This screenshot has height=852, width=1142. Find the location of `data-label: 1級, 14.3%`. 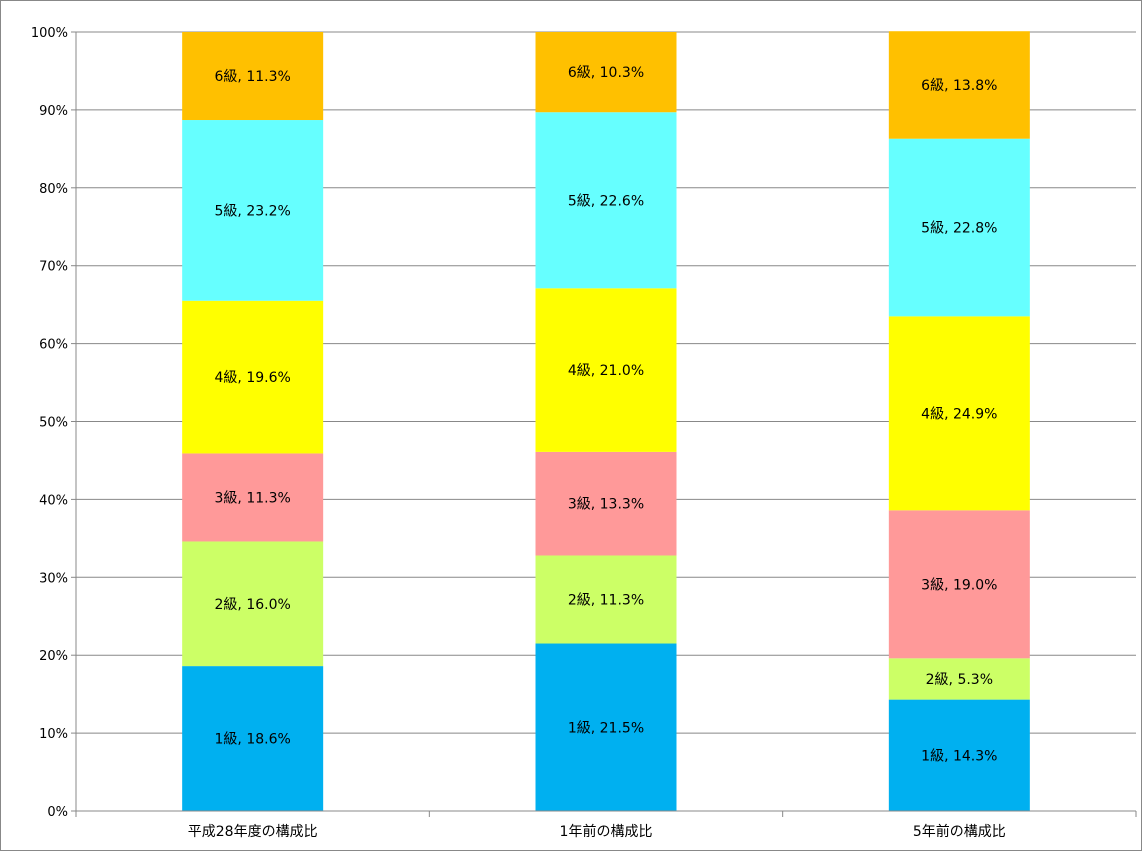

data-label: 1級, 14.3% is located at coordinates (959, 756).